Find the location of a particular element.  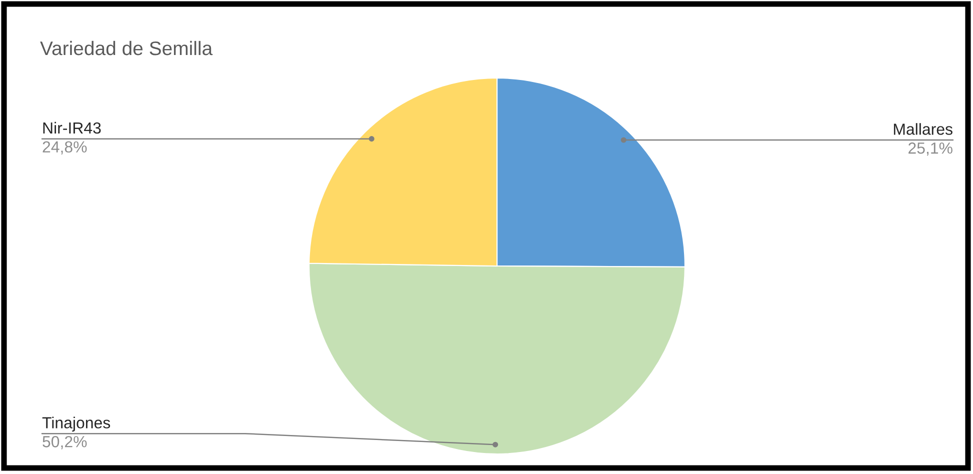

chart-title: Variedad de Semilla is located at coordinates (126, 48).